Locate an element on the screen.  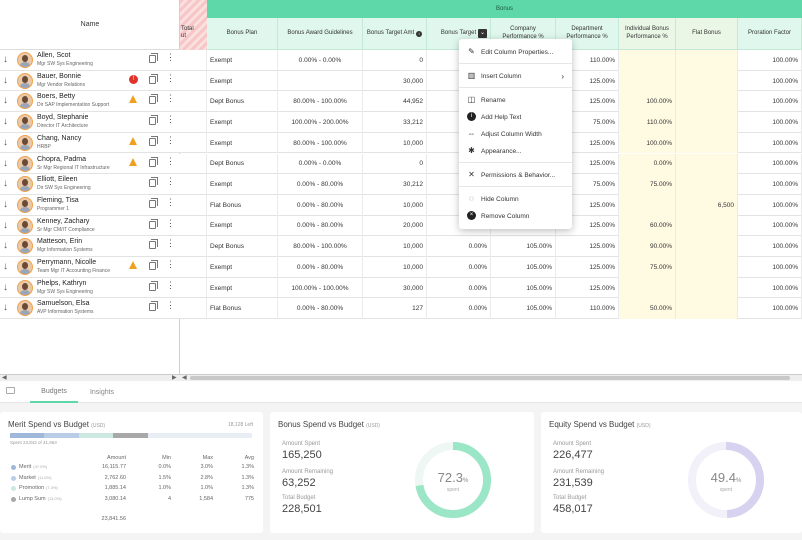
tab-budgets: Budgets is located at coordinates (54, 392).